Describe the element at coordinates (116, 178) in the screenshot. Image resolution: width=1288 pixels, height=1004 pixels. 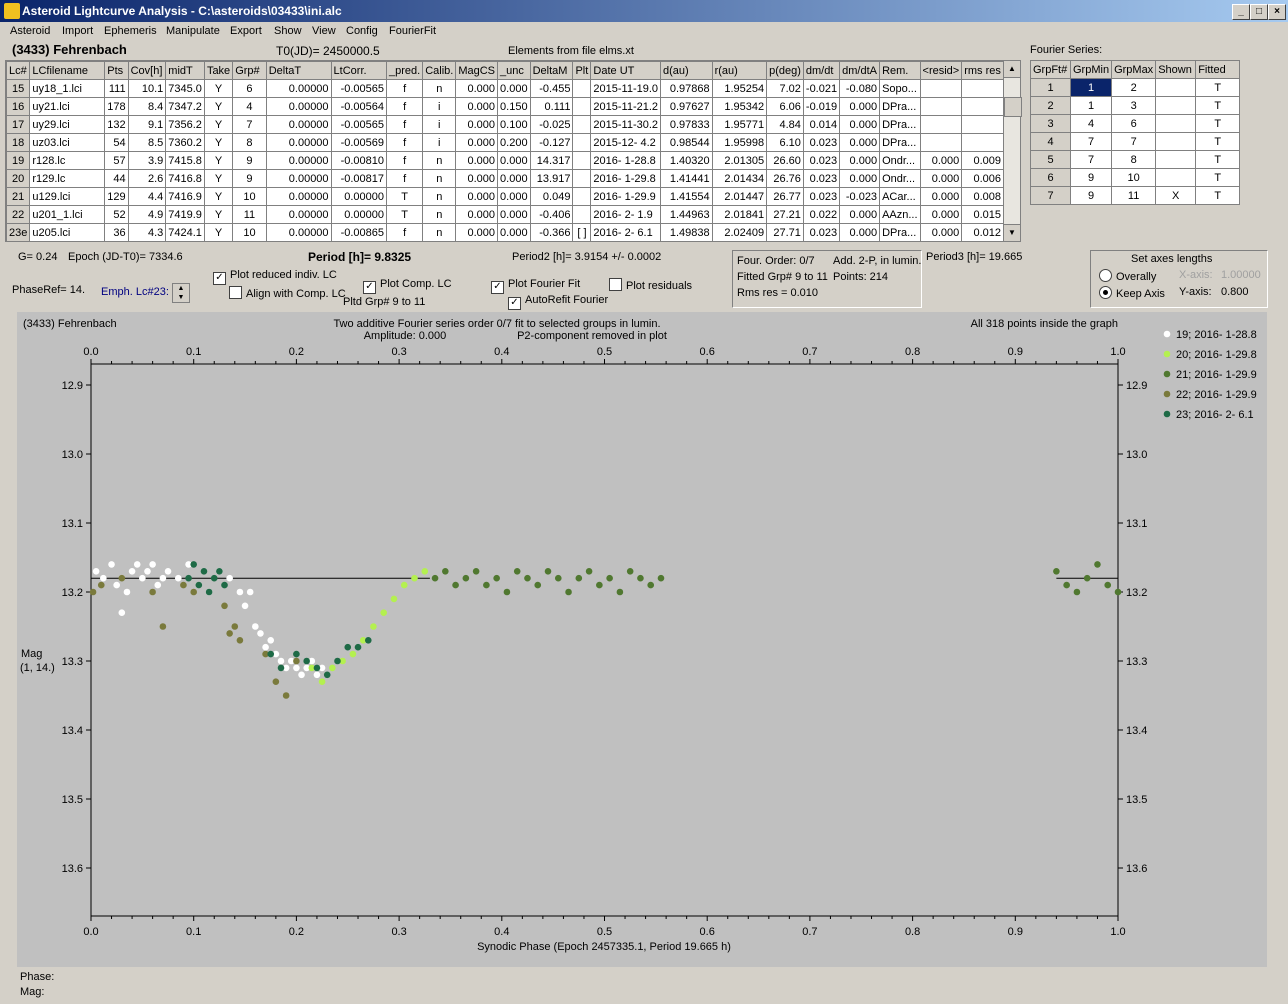
I see `table-cell: 44` at that location.